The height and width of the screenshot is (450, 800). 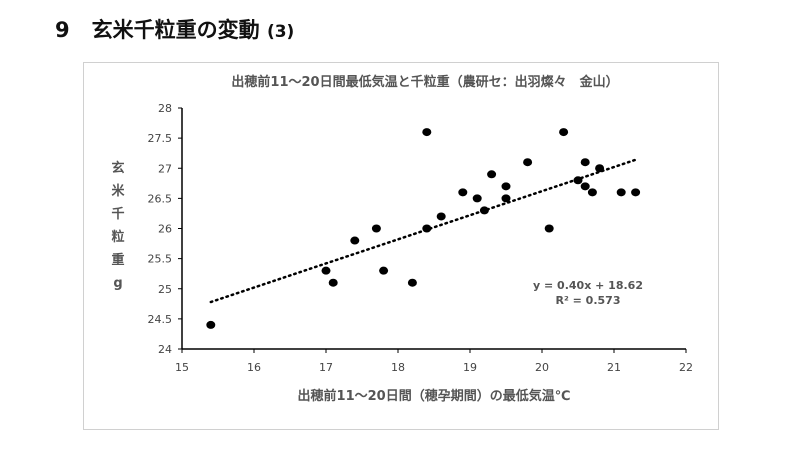 What do you see at coordinates (280, 32) in the screenshot?
I see `heading-suffix: (3)` at bounding box center [280, 32].